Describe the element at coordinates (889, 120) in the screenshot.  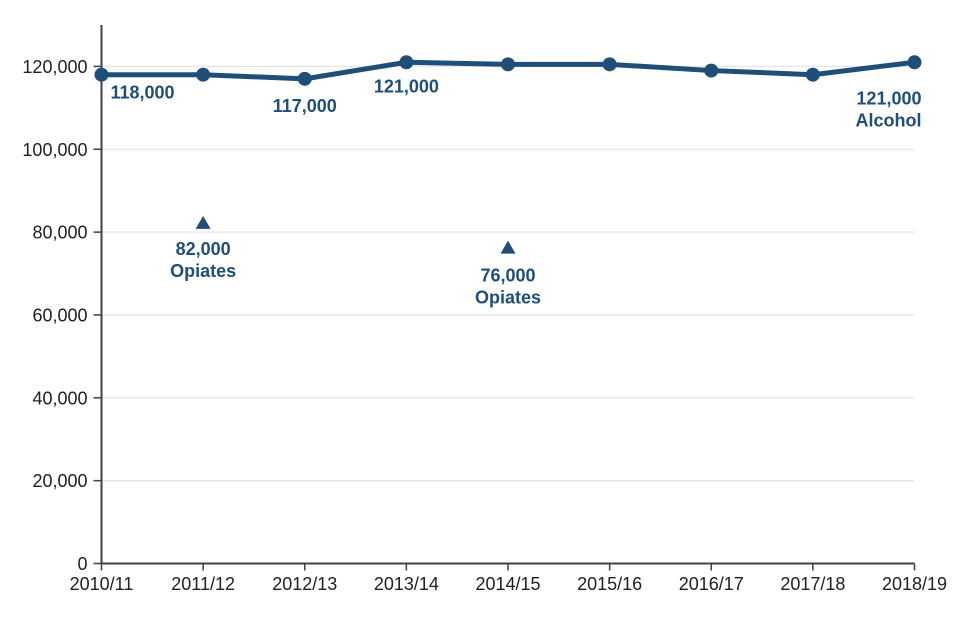
I see `data-label: Alcohol` at that location.